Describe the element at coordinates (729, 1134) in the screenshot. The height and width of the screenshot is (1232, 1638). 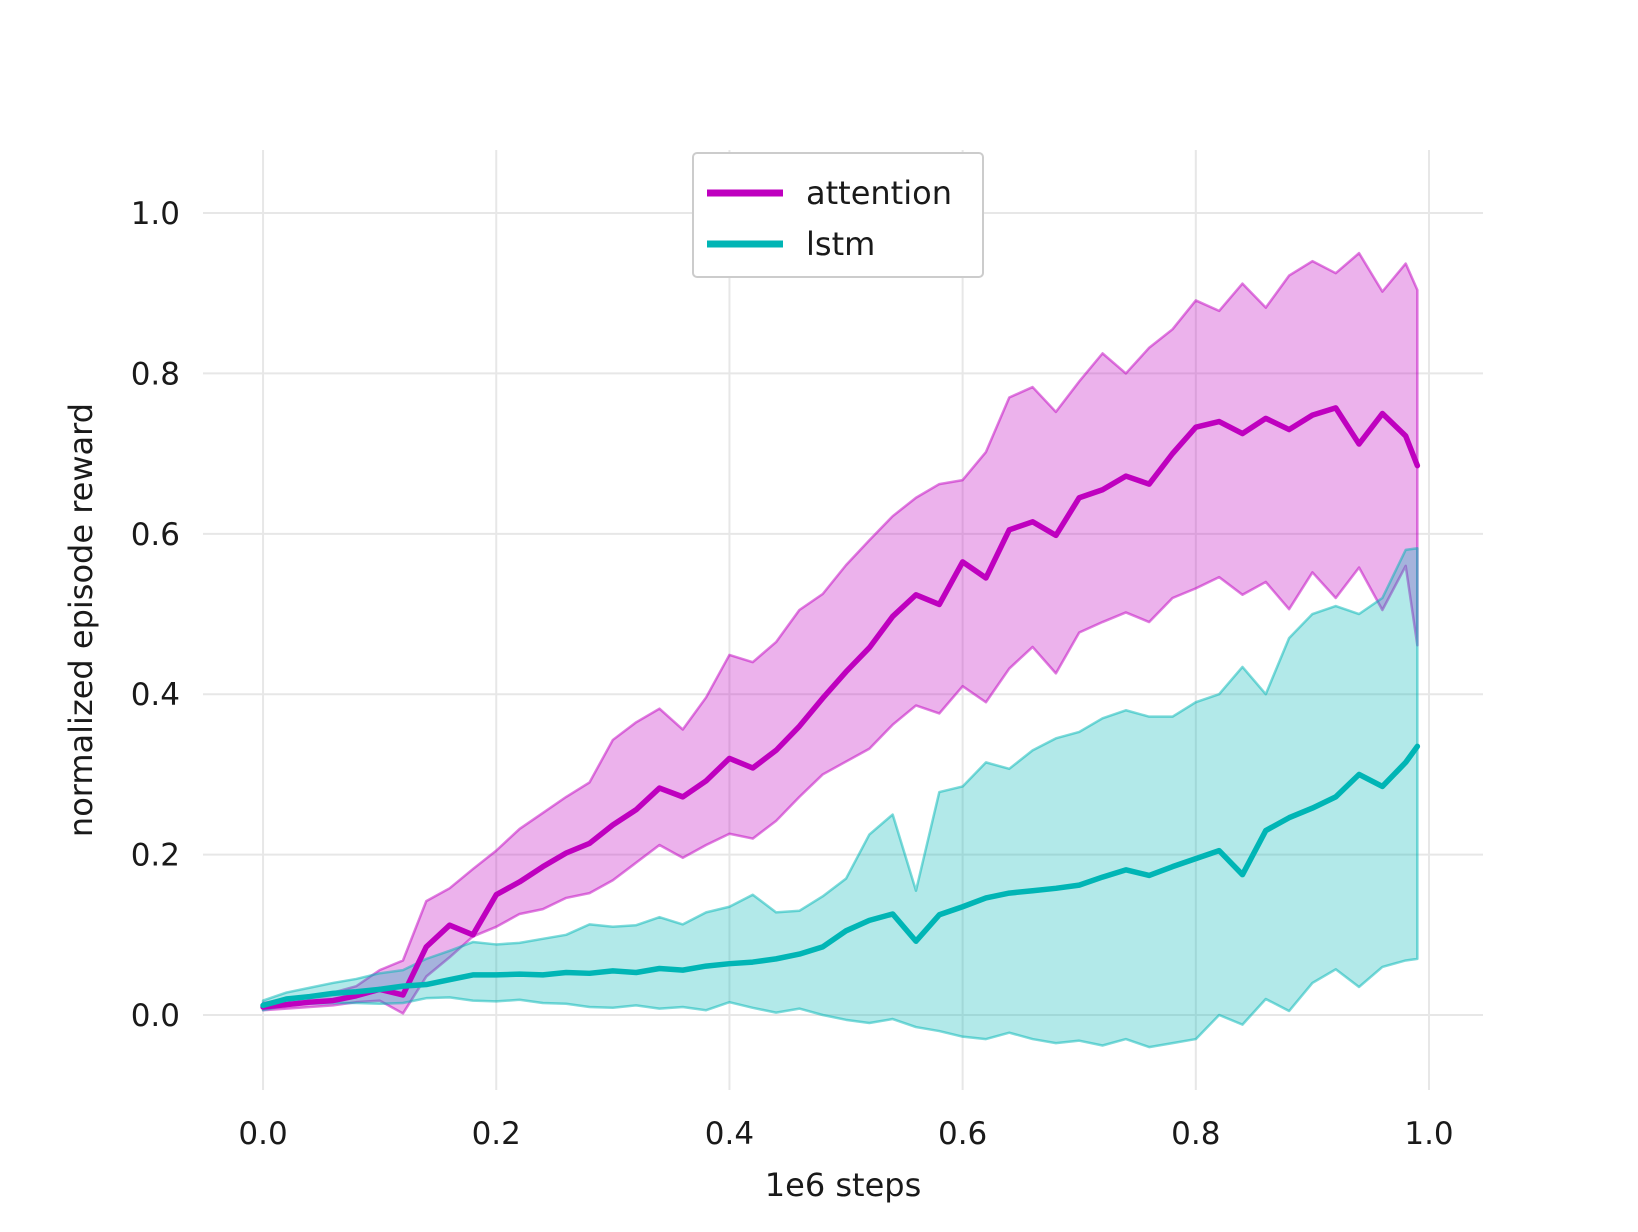
I see `x-tick-label: 0.4` at that location.